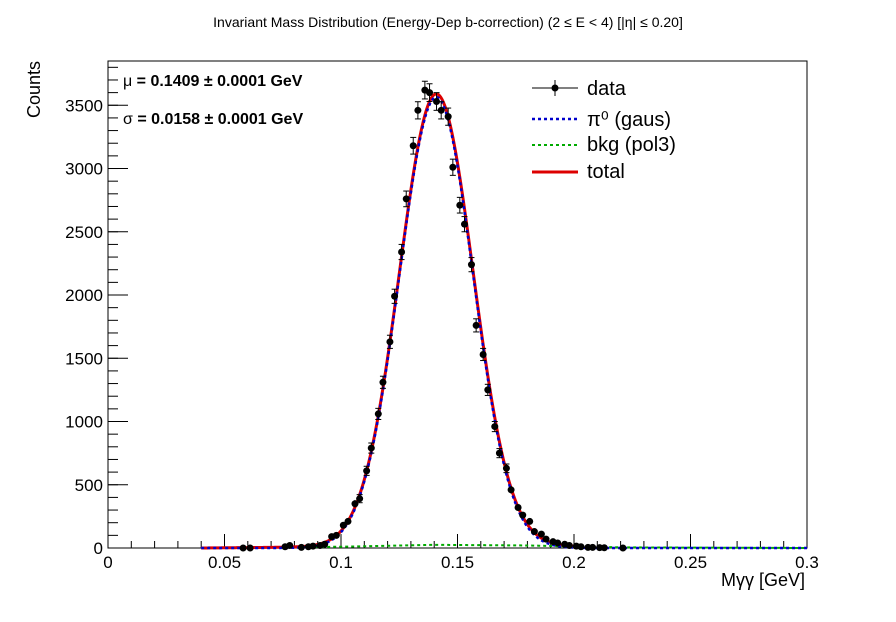 This screenshot has width=896, height=622. Describe the element at coordinates (217, 81) in the screenshot. I see `mu-value: = 0.1409 ± 0.0001 GeV` at that location.